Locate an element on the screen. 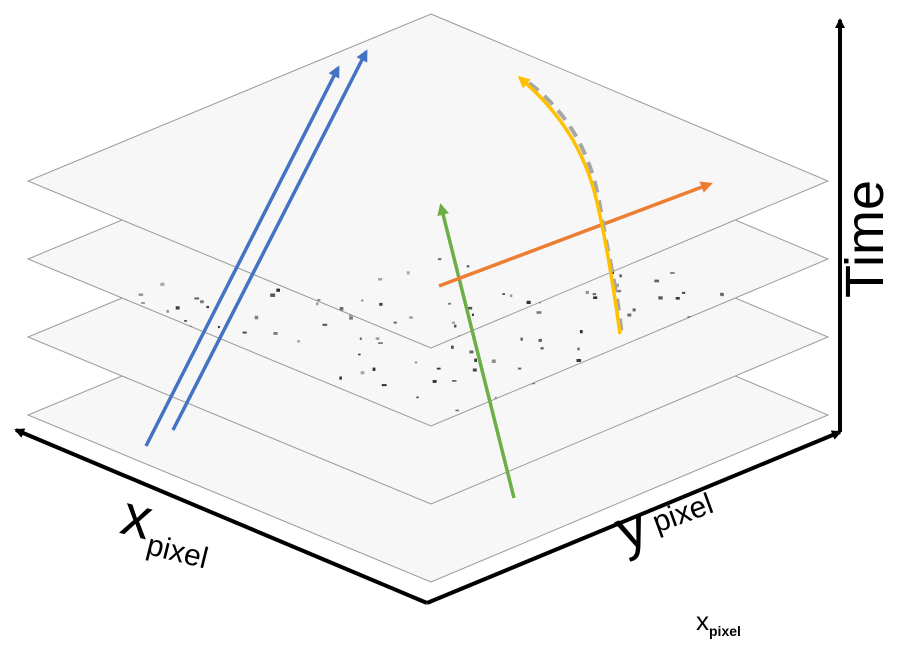 This screenshot has height=650, width=900. yellow-track is located at coordinates (569, 205).